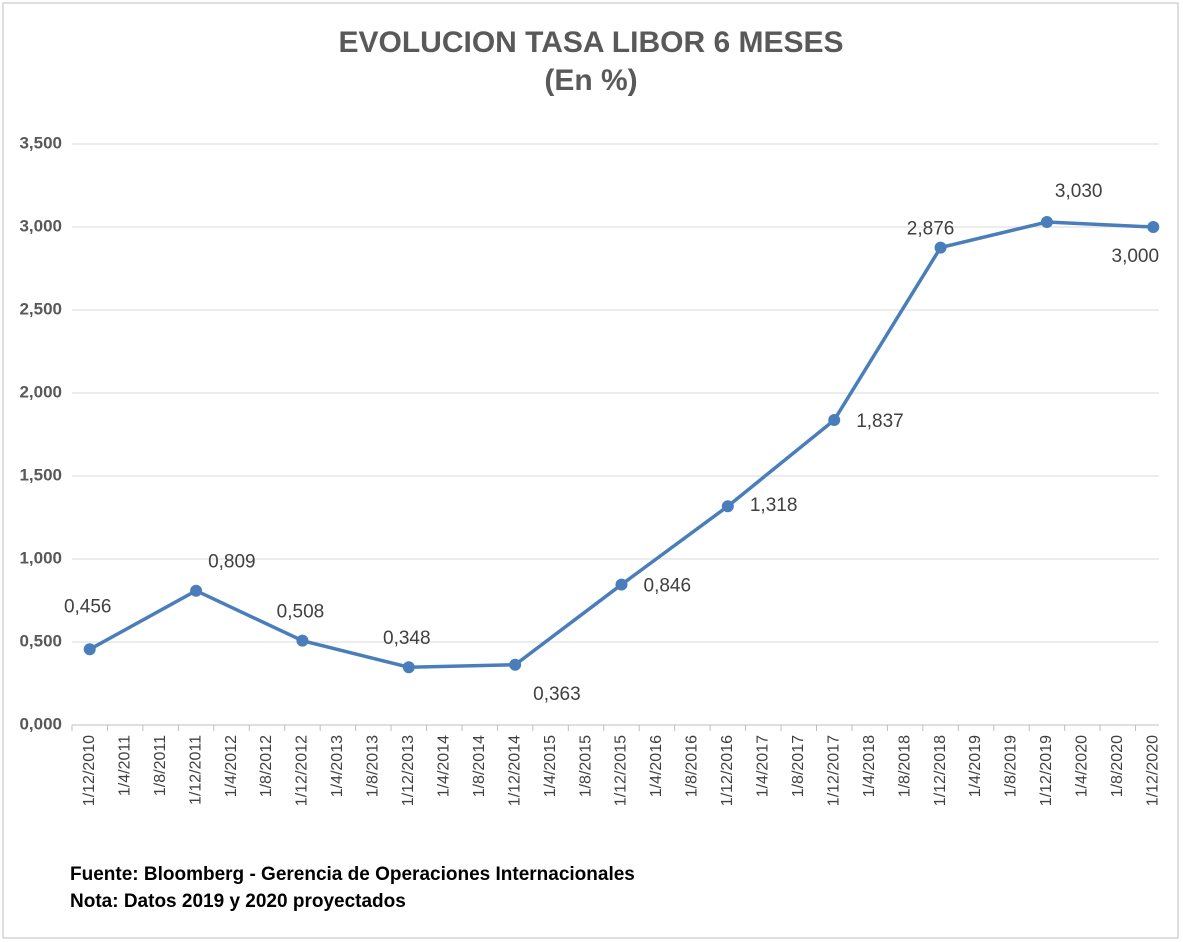  I want to click on data-label: 0,508, so click(301, 612).